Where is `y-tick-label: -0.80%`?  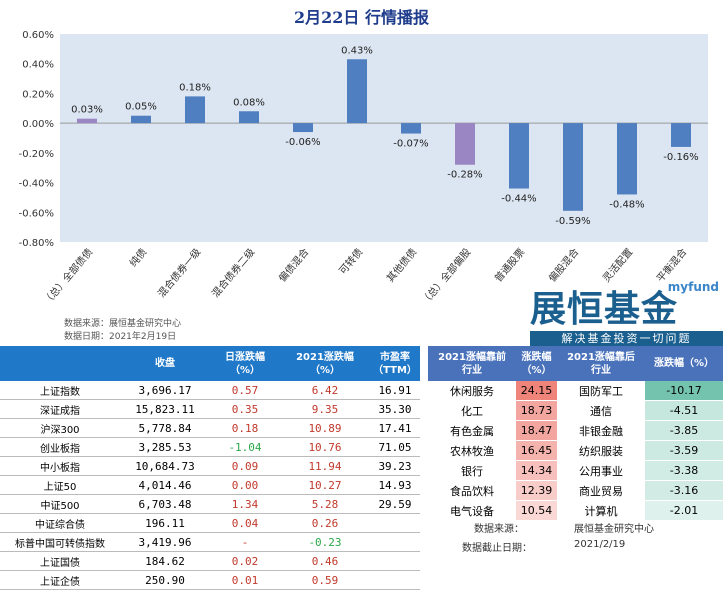
y-tick-label: -0.80% is located at coordinates (36, 243).